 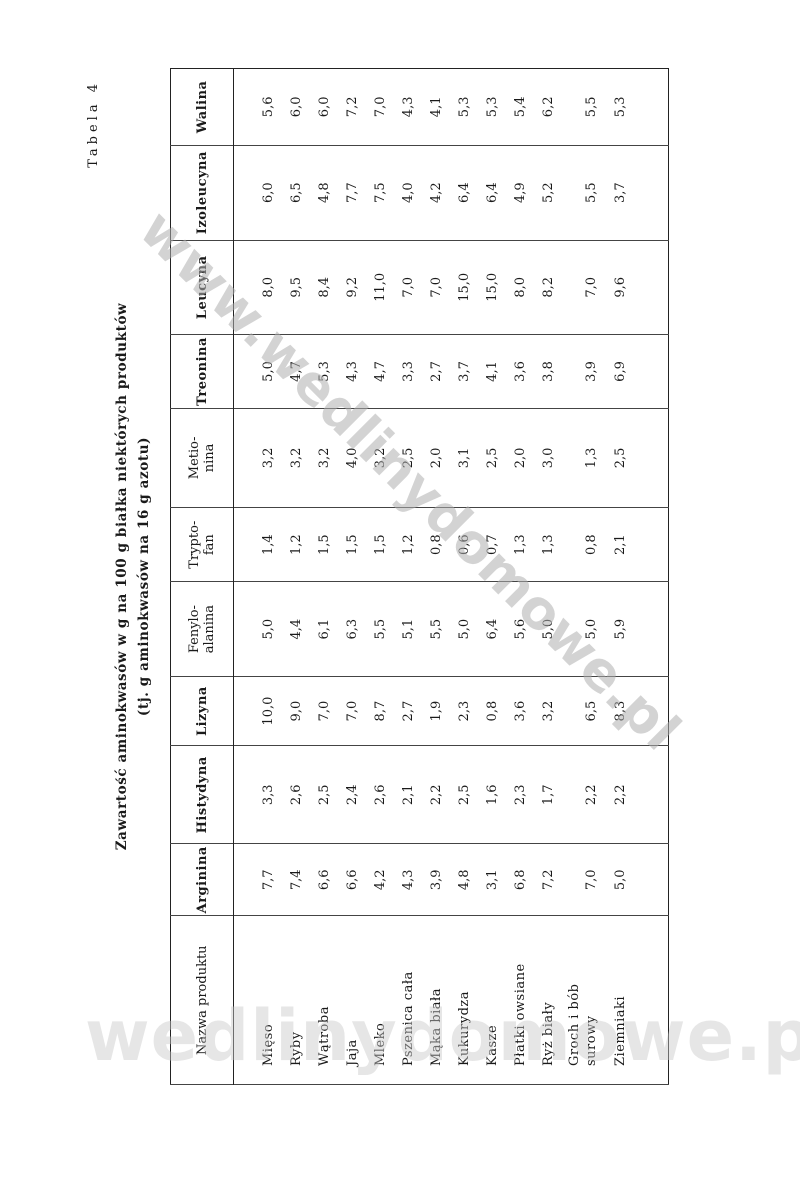 What do you see at coordinates (374, 576) in the screenshot?
I see `table-row: Mleko 4,2 2,6 8,7 5,5 1,5 3,2 4,7 11,0 7,5 7,0` at bounding box center [374, 576].